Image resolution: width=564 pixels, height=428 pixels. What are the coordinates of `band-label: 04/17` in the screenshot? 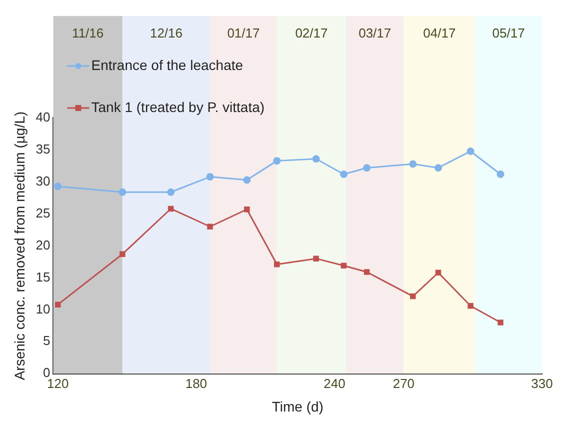 It's located at (439, 33).